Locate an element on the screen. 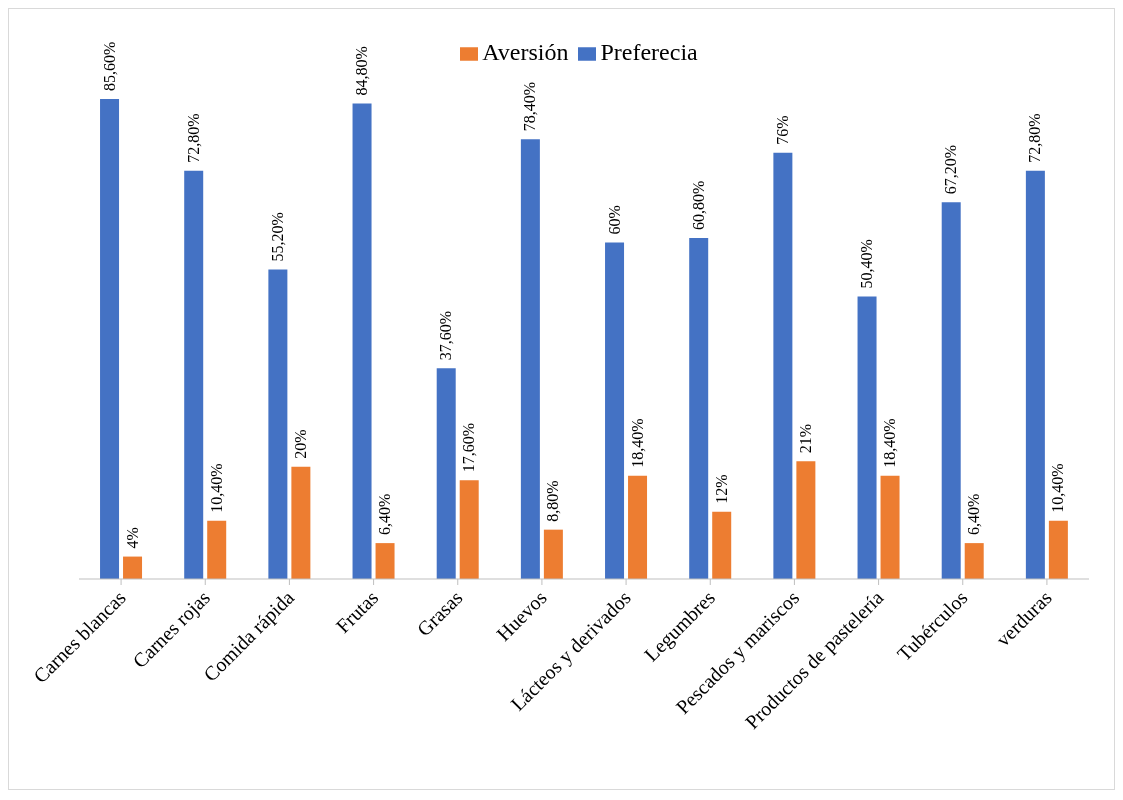 This screenshot has height=800, width=1123. data-label: 60% is located at coordinates (614, 220).